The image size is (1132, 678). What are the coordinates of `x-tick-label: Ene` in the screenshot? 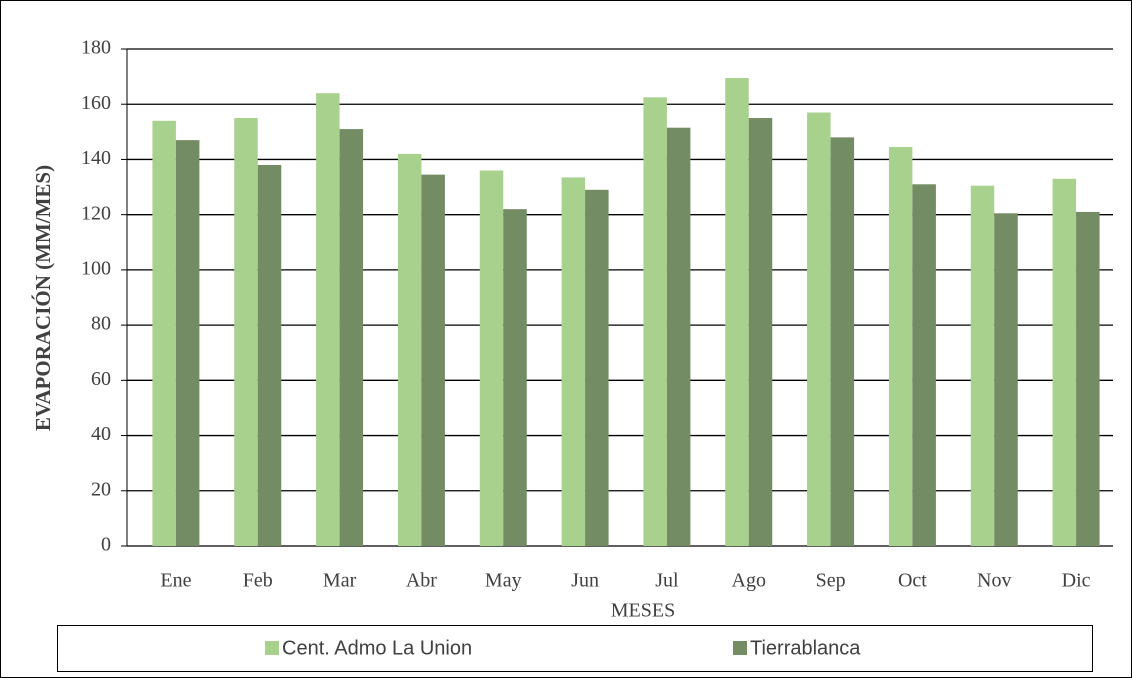 It's located at (175, 581).